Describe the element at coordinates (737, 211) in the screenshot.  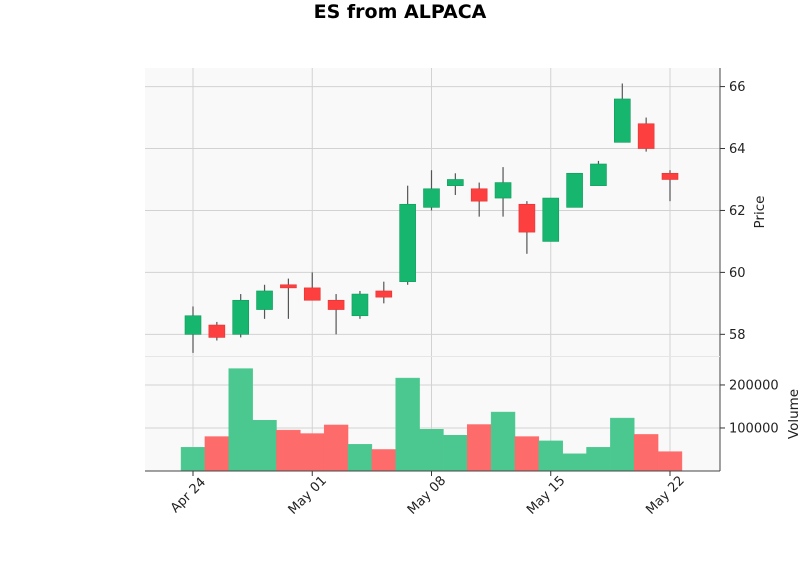
I see `price-tick-label: 62` at that location.